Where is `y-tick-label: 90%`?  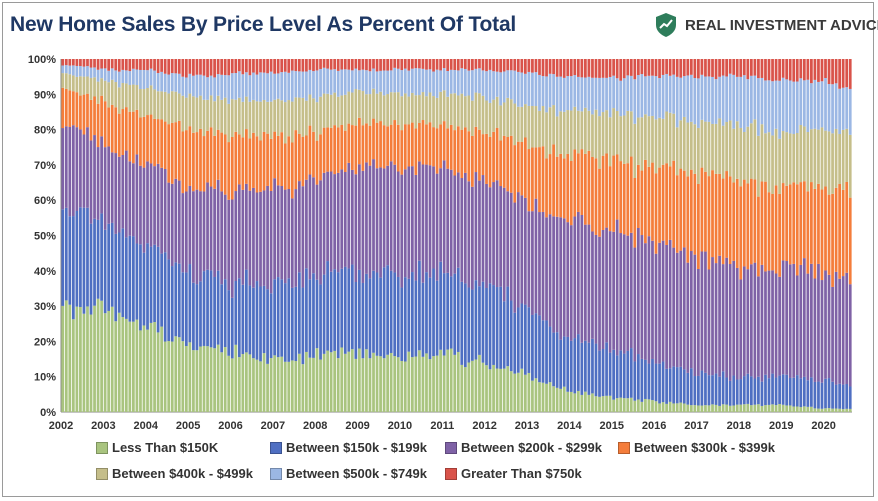 y-tick-label: 90% is located at coordinates (45, 95).